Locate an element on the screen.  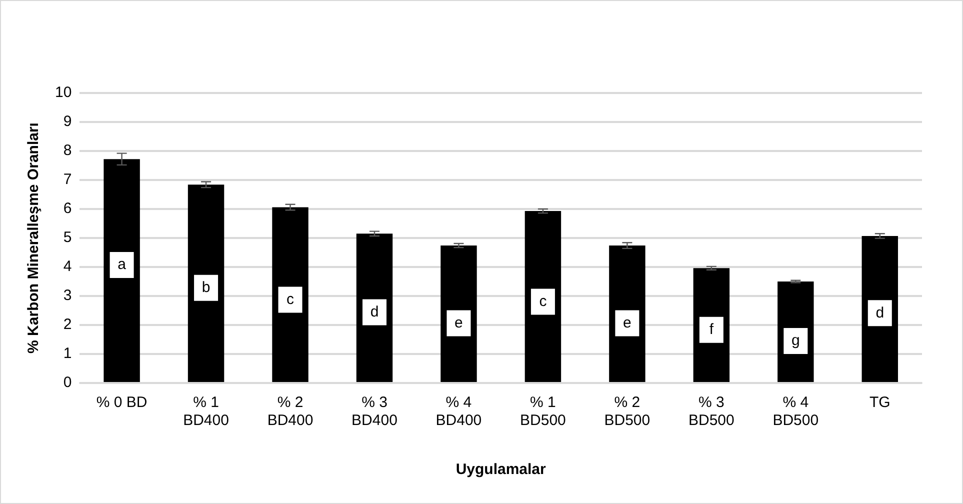
x-tick-label: TG is located at coordinates (879, 403).